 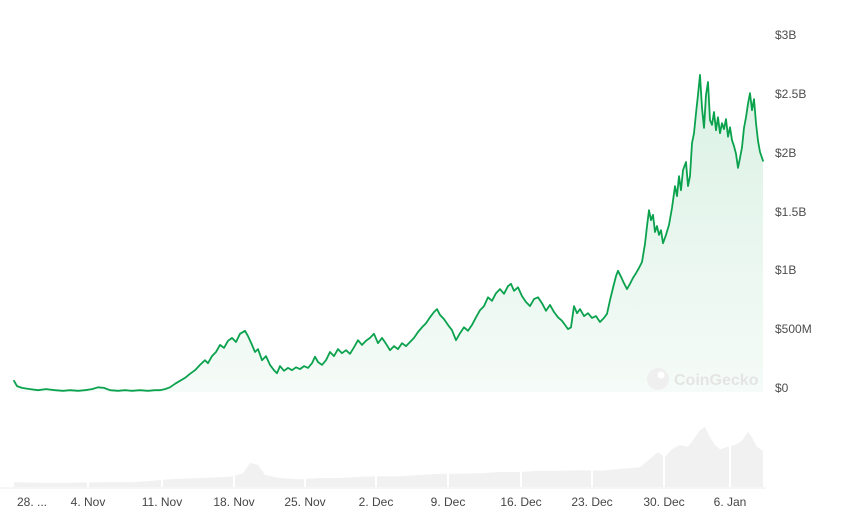 What do you see at coordinates (791, 93) in the screenshot?
I see `y-axis-tick: $2.5B` at bounding box center [791, 93].